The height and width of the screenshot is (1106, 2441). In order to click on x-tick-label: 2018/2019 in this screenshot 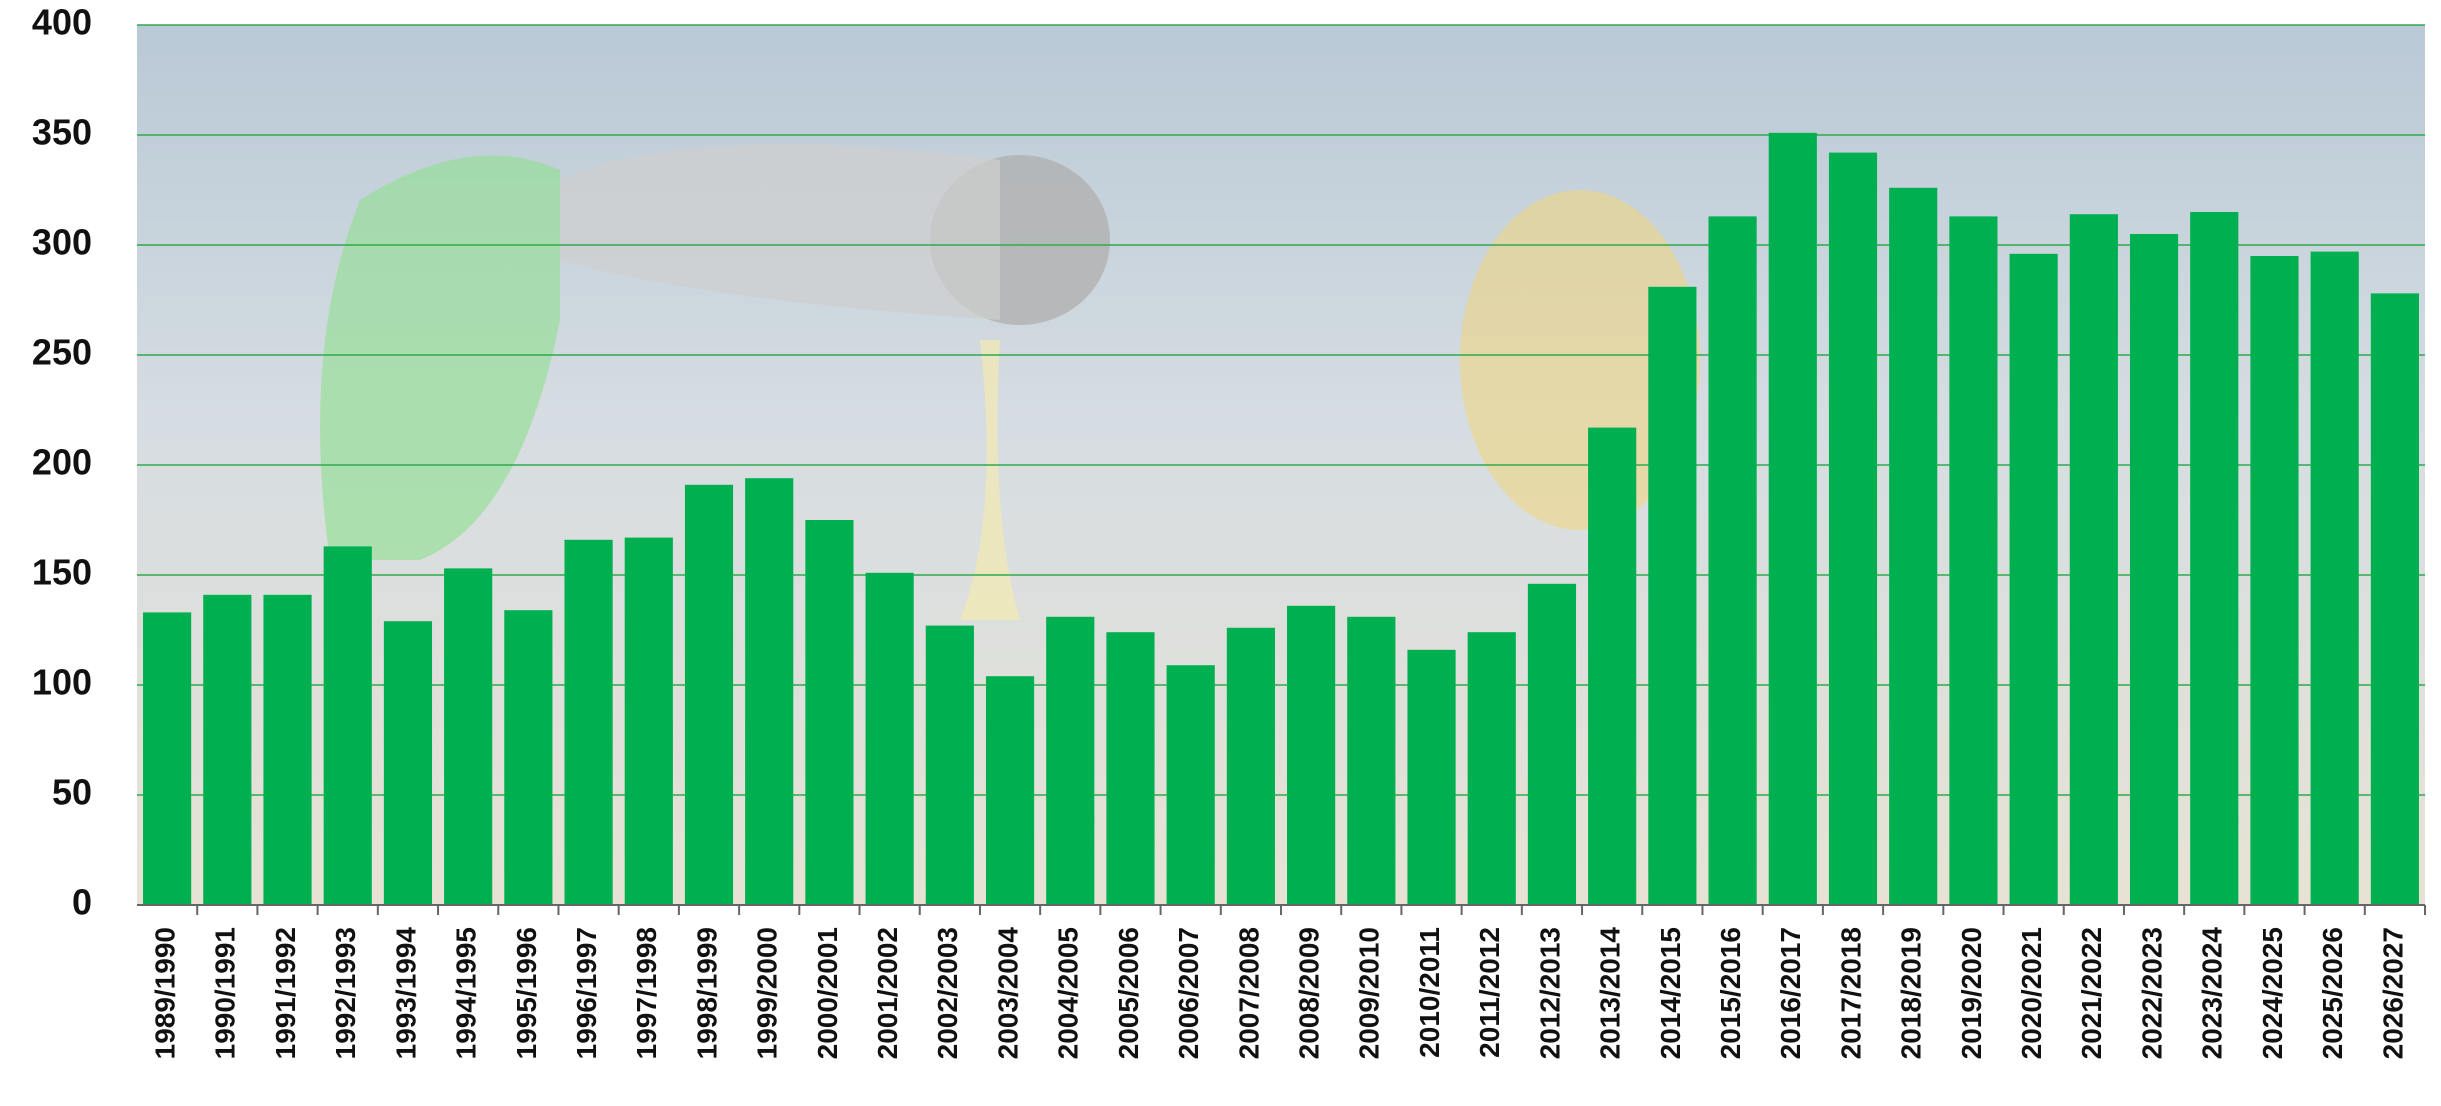, I will do `click(1911, 993)`.